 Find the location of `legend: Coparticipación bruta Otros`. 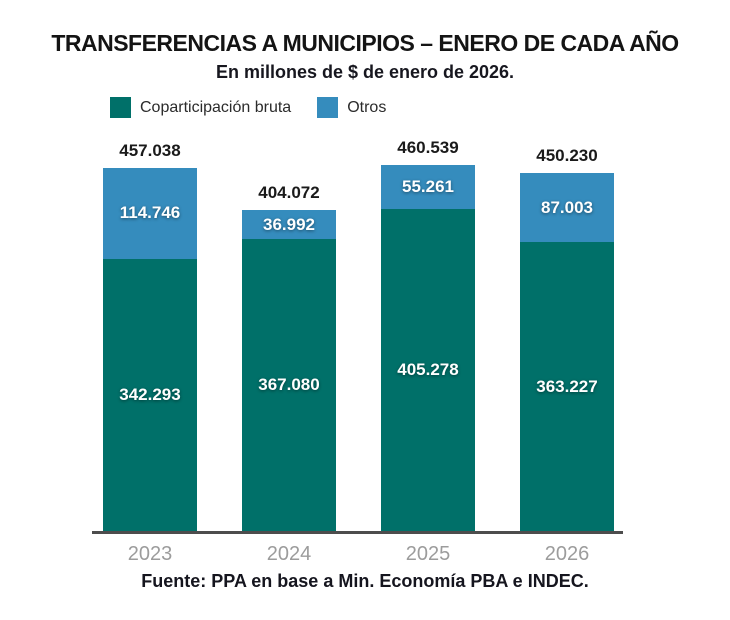

legend: Coparticipación bruta Otros is located at coordinates (248, 107).